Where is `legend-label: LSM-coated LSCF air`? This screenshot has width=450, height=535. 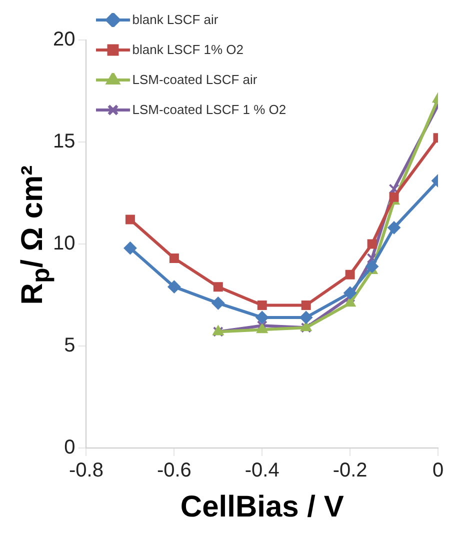 legend-label: LSM-coated LSCF air is located at coordinates (195, 80).